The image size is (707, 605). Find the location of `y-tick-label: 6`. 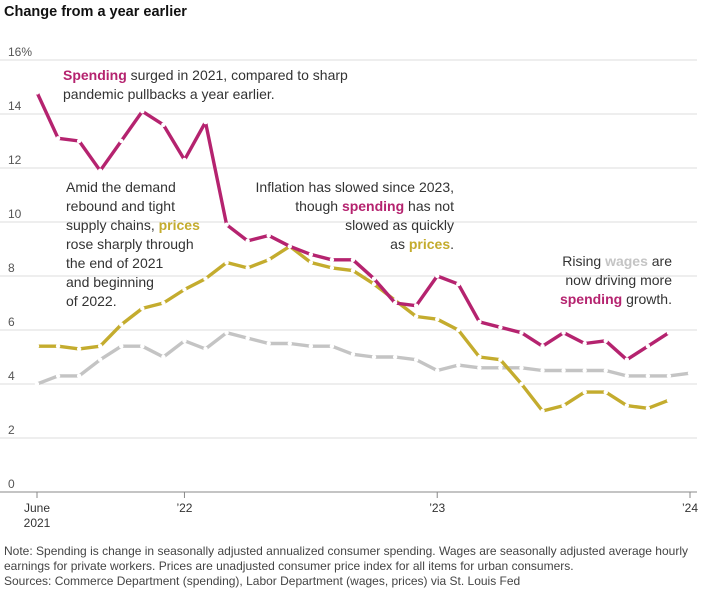

y-tick-label: 6 is located at coordinates (11, 322).